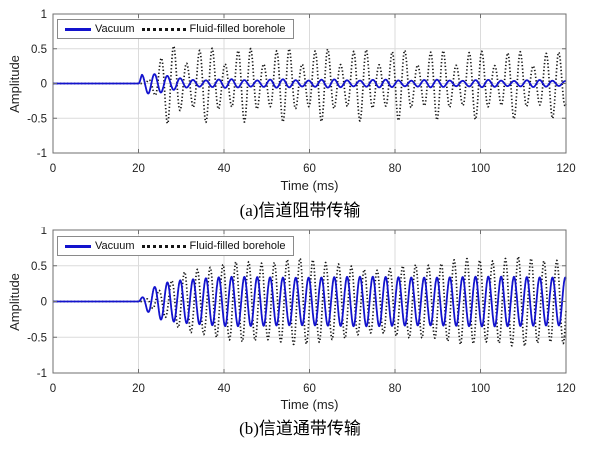 The width and height of the screenshot is (600, 455). I want to click on chart-a-xlabel: Time (ms), so click(309, 185).